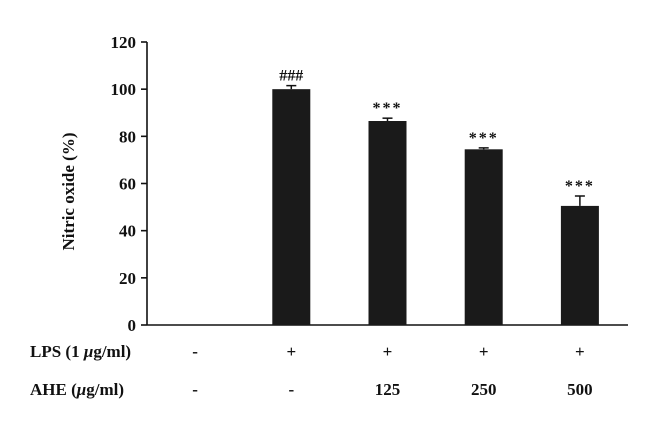 Image resolution: width=660 pixels, height=437 pixels. I want to click on y-tick-label: 20, so click(127, 278).